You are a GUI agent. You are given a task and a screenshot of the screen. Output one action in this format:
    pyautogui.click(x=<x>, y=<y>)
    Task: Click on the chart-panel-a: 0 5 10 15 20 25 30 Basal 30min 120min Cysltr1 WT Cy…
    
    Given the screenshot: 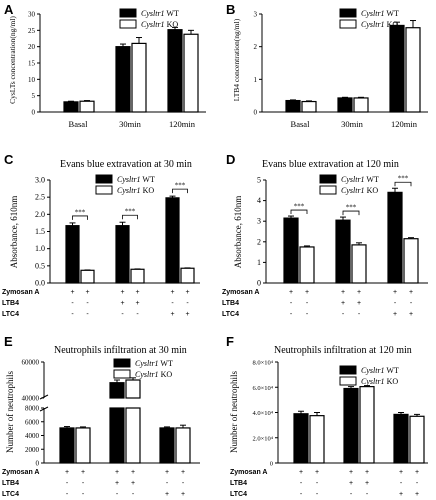 What is the action you would take?
    pyautogui.click(x=117, y=68)
    